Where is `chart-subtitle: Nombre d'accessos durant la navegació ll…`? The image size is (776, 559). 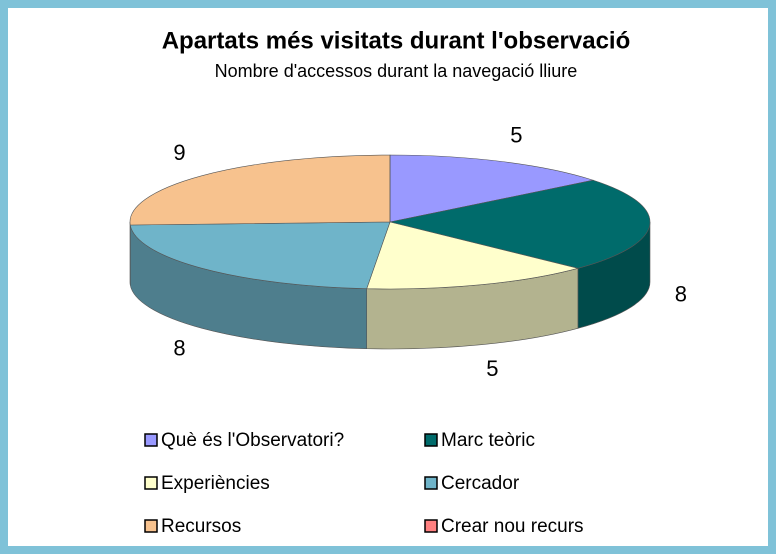
chart-subtitle: Nombre d'accessos durant la navegació ll… is located at coordinates (396, 71).